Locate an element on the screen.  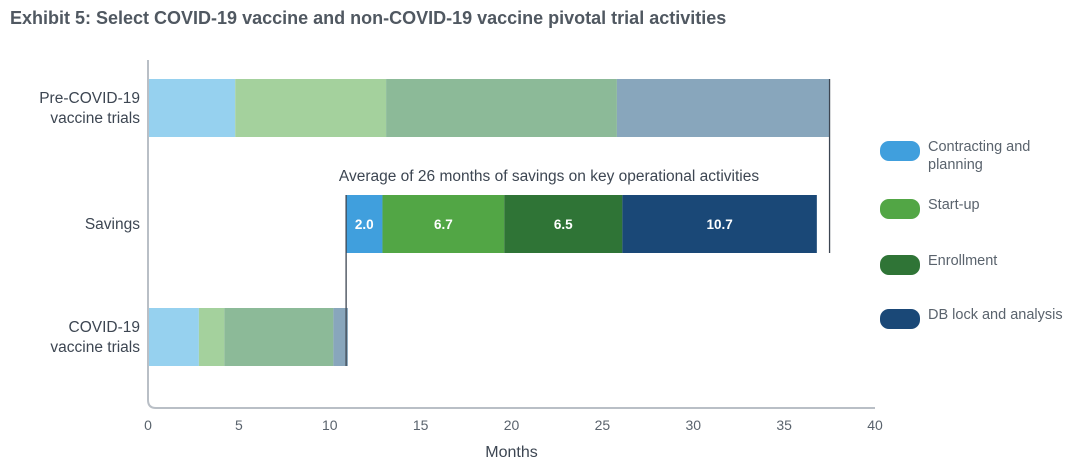
category-label-pre-covid-line-1: Pre-COVID-19 is located at coordinates (89, 98).